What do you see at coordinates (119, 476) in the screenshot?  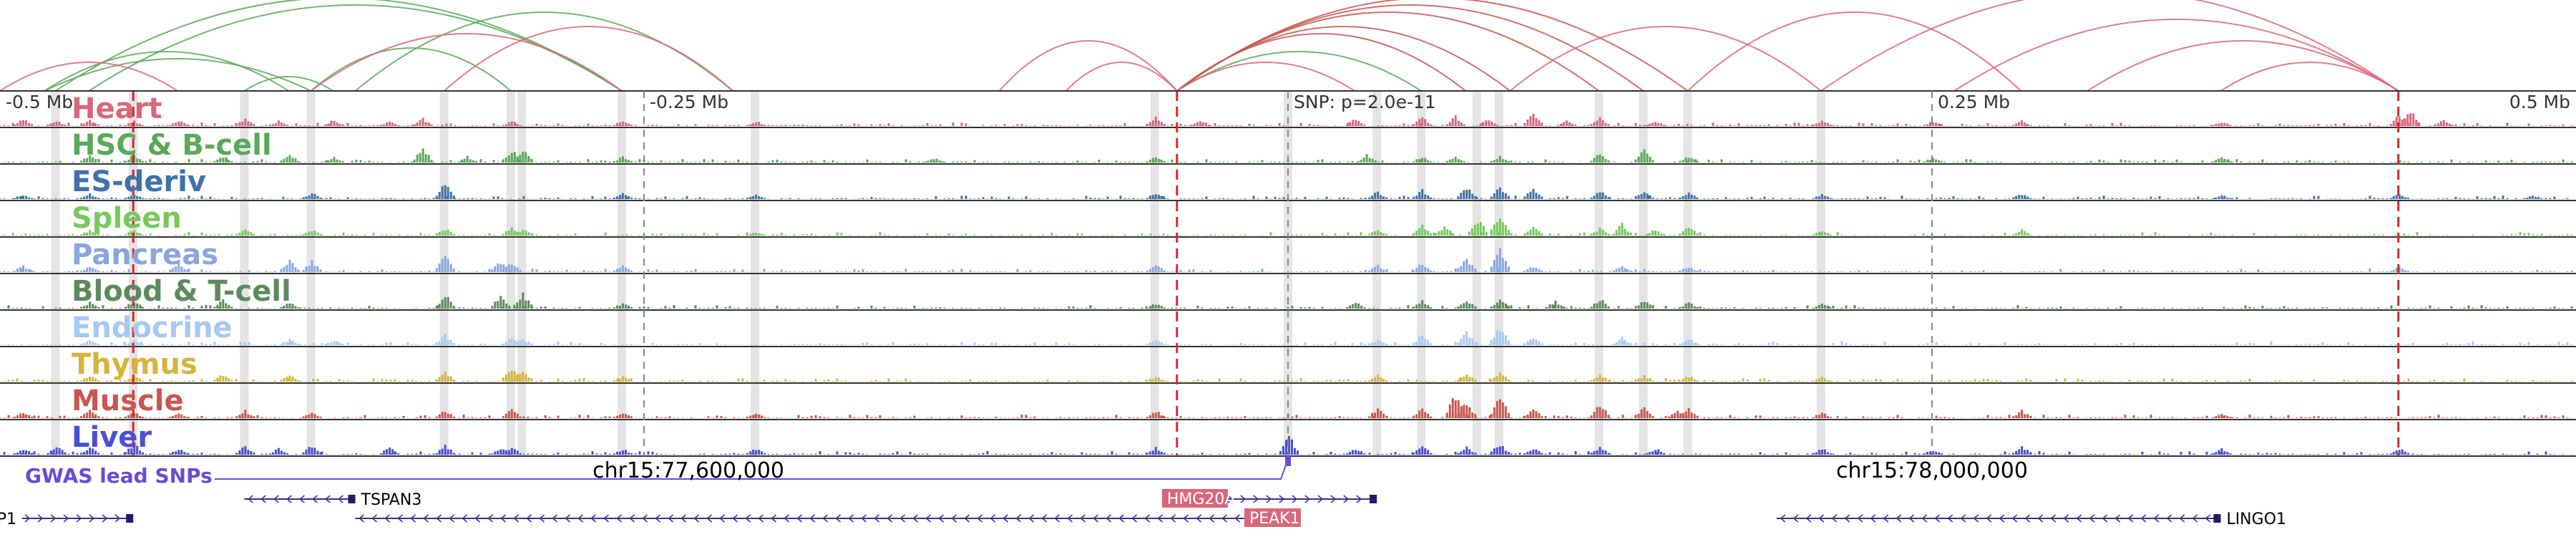 I see `gwas-label: GWAS lead SNPs` at bounding box center [119, 476].